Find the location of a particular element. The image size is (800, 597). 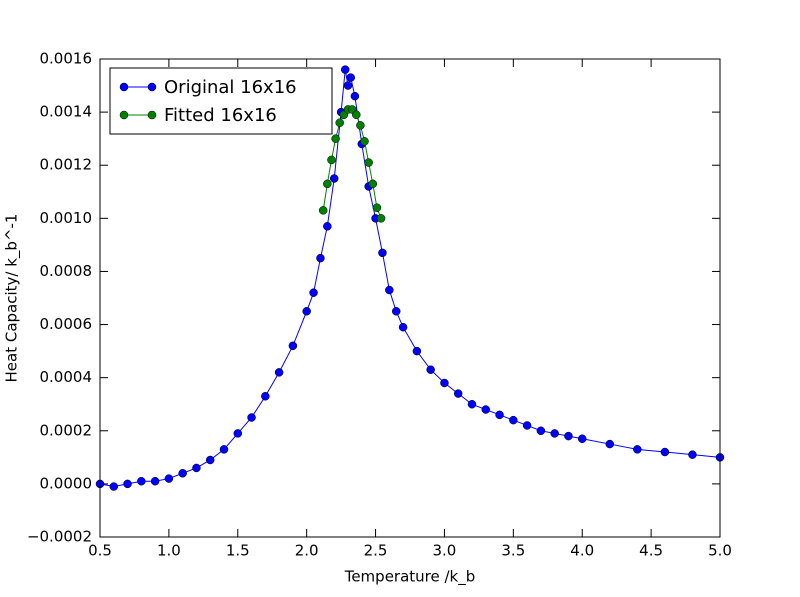

y-tick-label: 0.0006 is located at coordinates (66, 324).